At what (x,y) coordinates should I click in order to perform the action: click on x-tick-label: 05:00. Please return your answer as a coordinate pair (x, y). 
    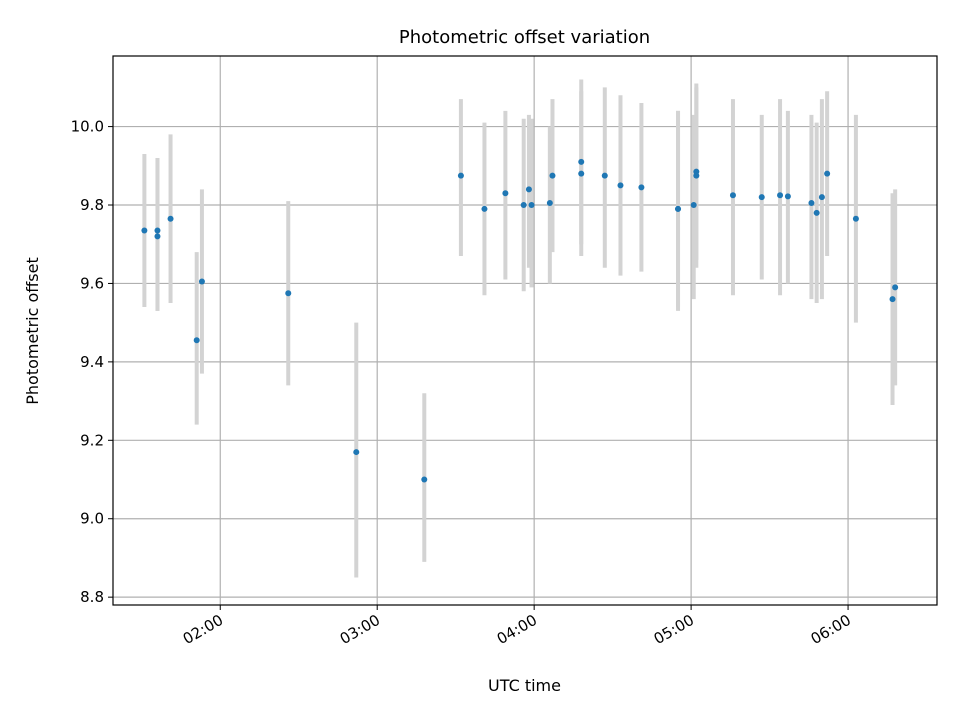
    Looking at the image, I should click on (674, 629).